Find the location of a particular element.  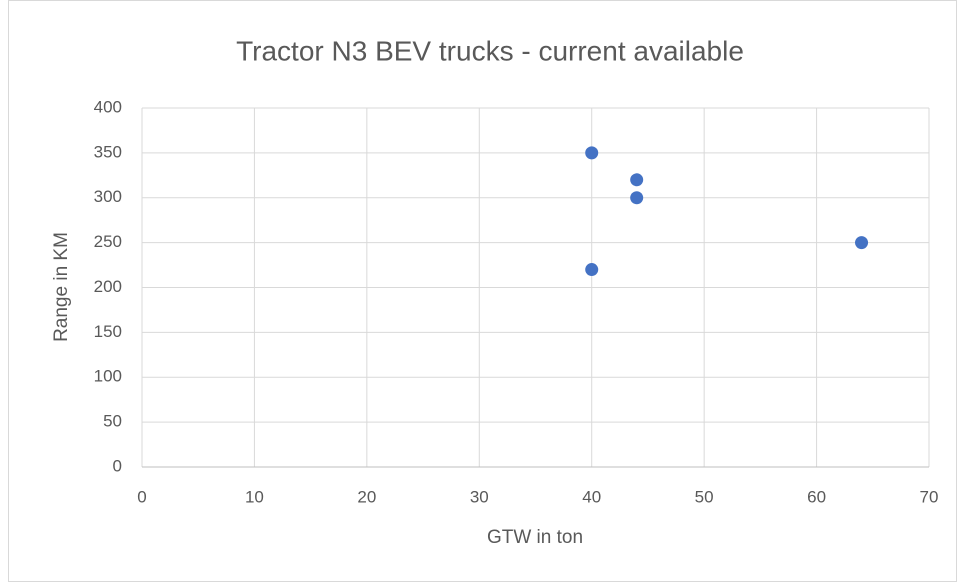

x-tick-label: 30 is located at coordinates (479, 496).